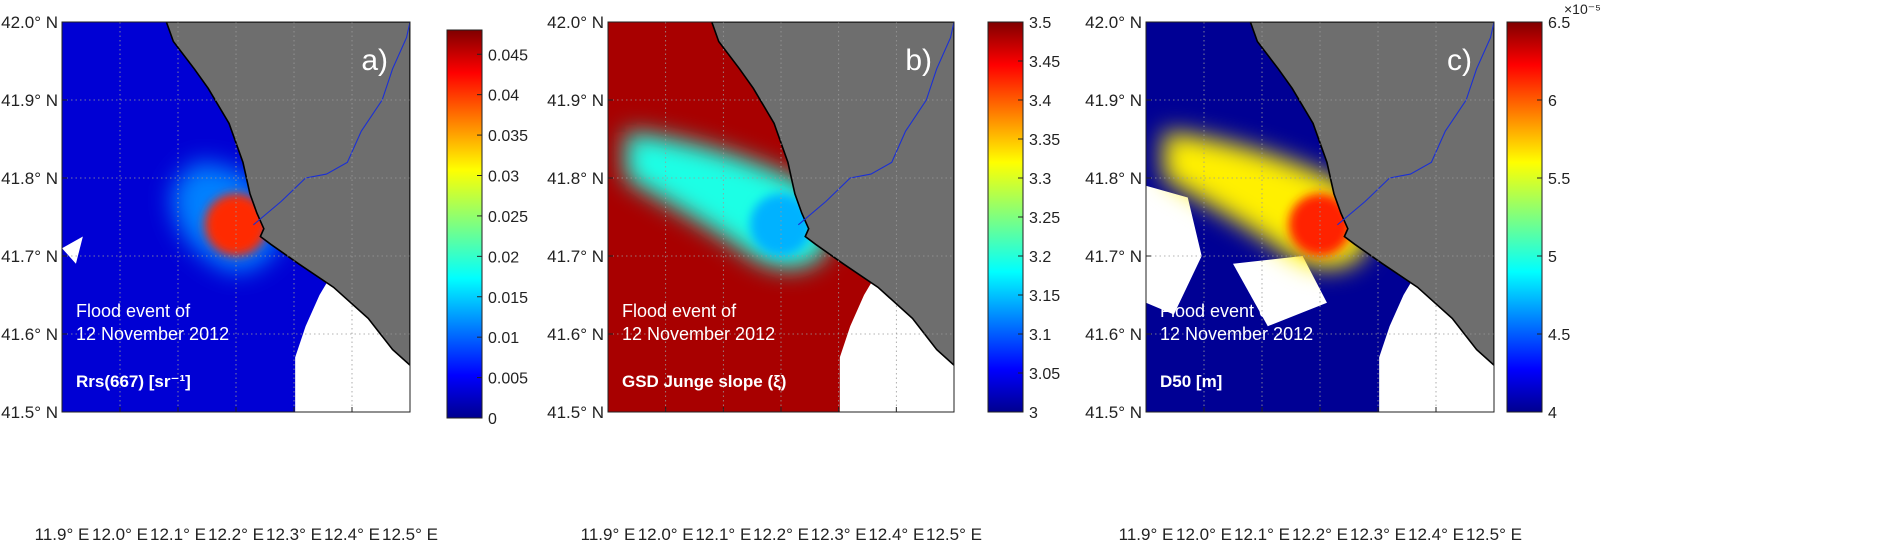  I want to click on colorbar-tick-label: 0.025, so click(508, 217).